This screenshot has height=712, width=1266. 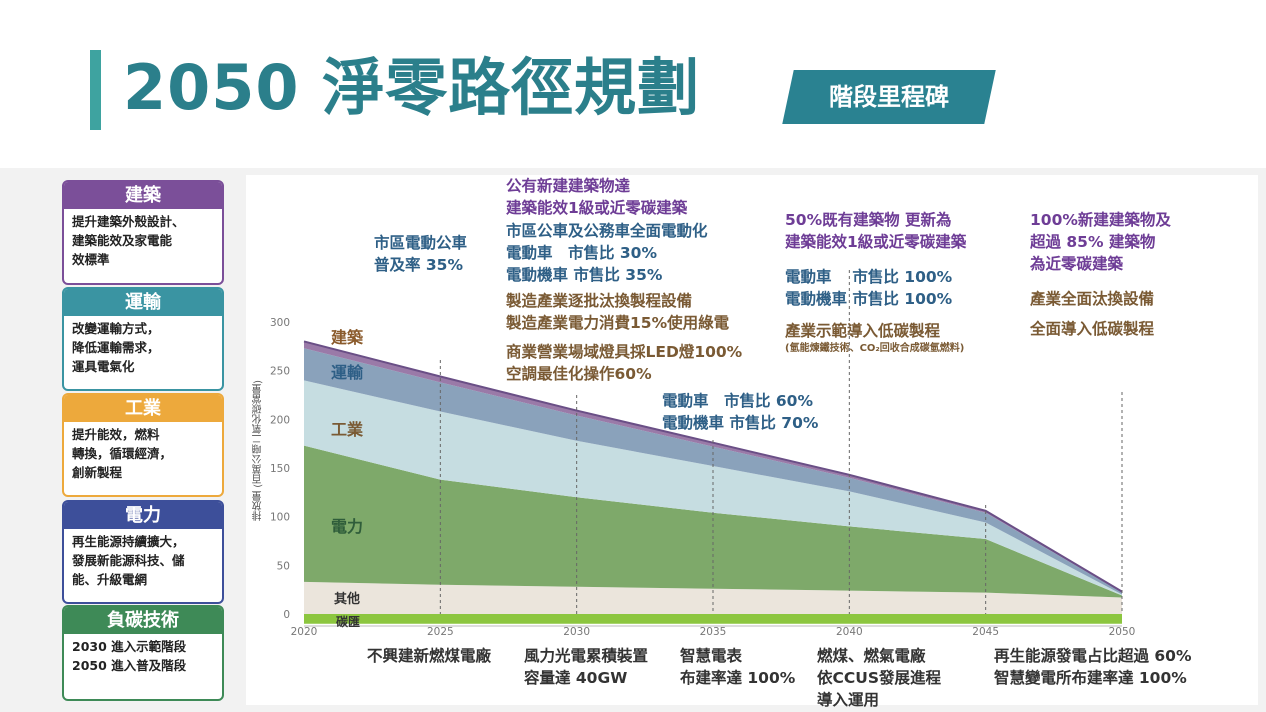 I want to click on x-tick-label: 2040, so click(x=849, y=632).